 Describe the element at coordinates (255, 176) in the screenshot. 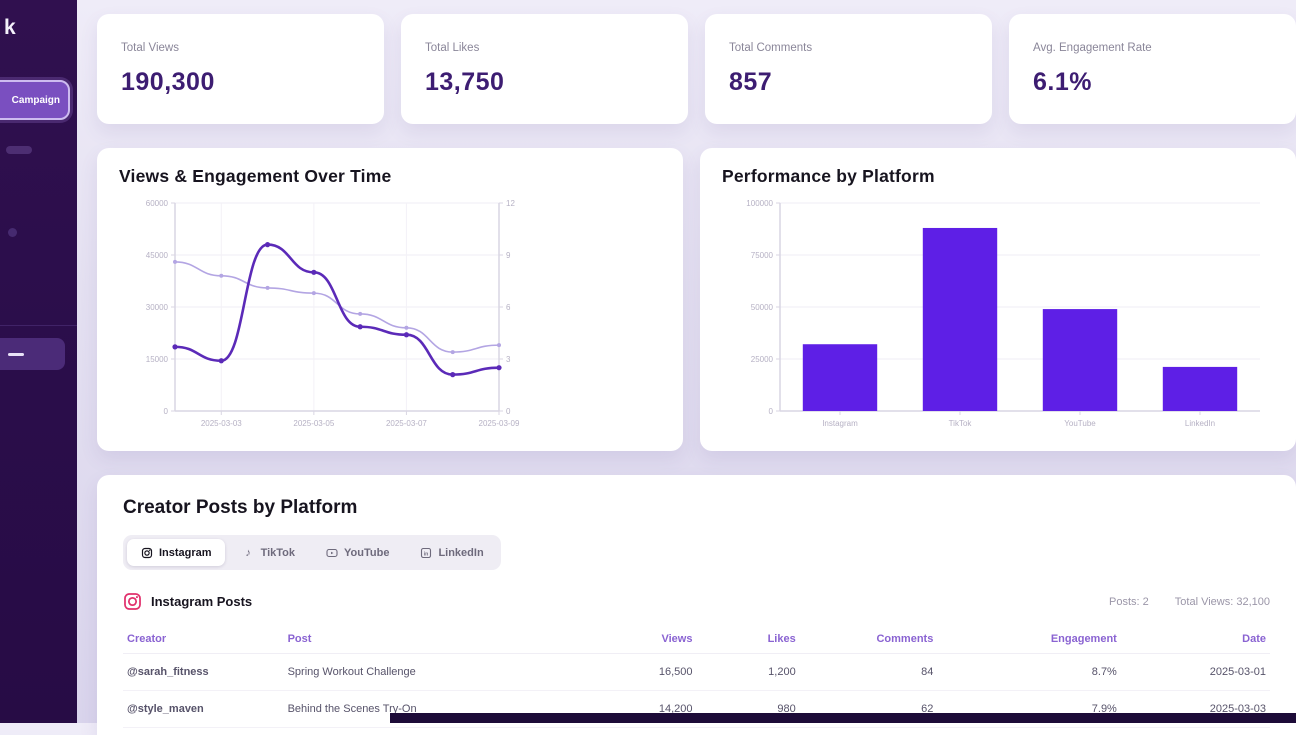

I see `line-chart-title: Views & Engagement Over Time` at that location.